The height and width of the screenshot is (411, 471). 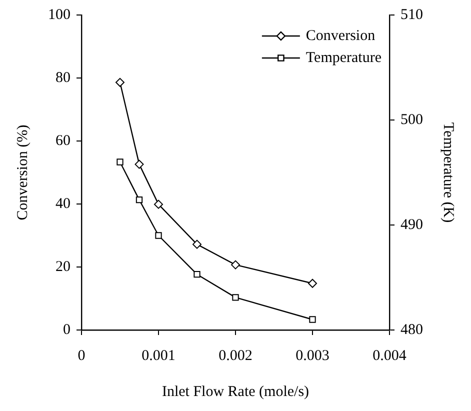 What do you see at coordinates (66, 330) in the screenshot?
I see `y-tick-label: 0` at bounding box center [66, 330].